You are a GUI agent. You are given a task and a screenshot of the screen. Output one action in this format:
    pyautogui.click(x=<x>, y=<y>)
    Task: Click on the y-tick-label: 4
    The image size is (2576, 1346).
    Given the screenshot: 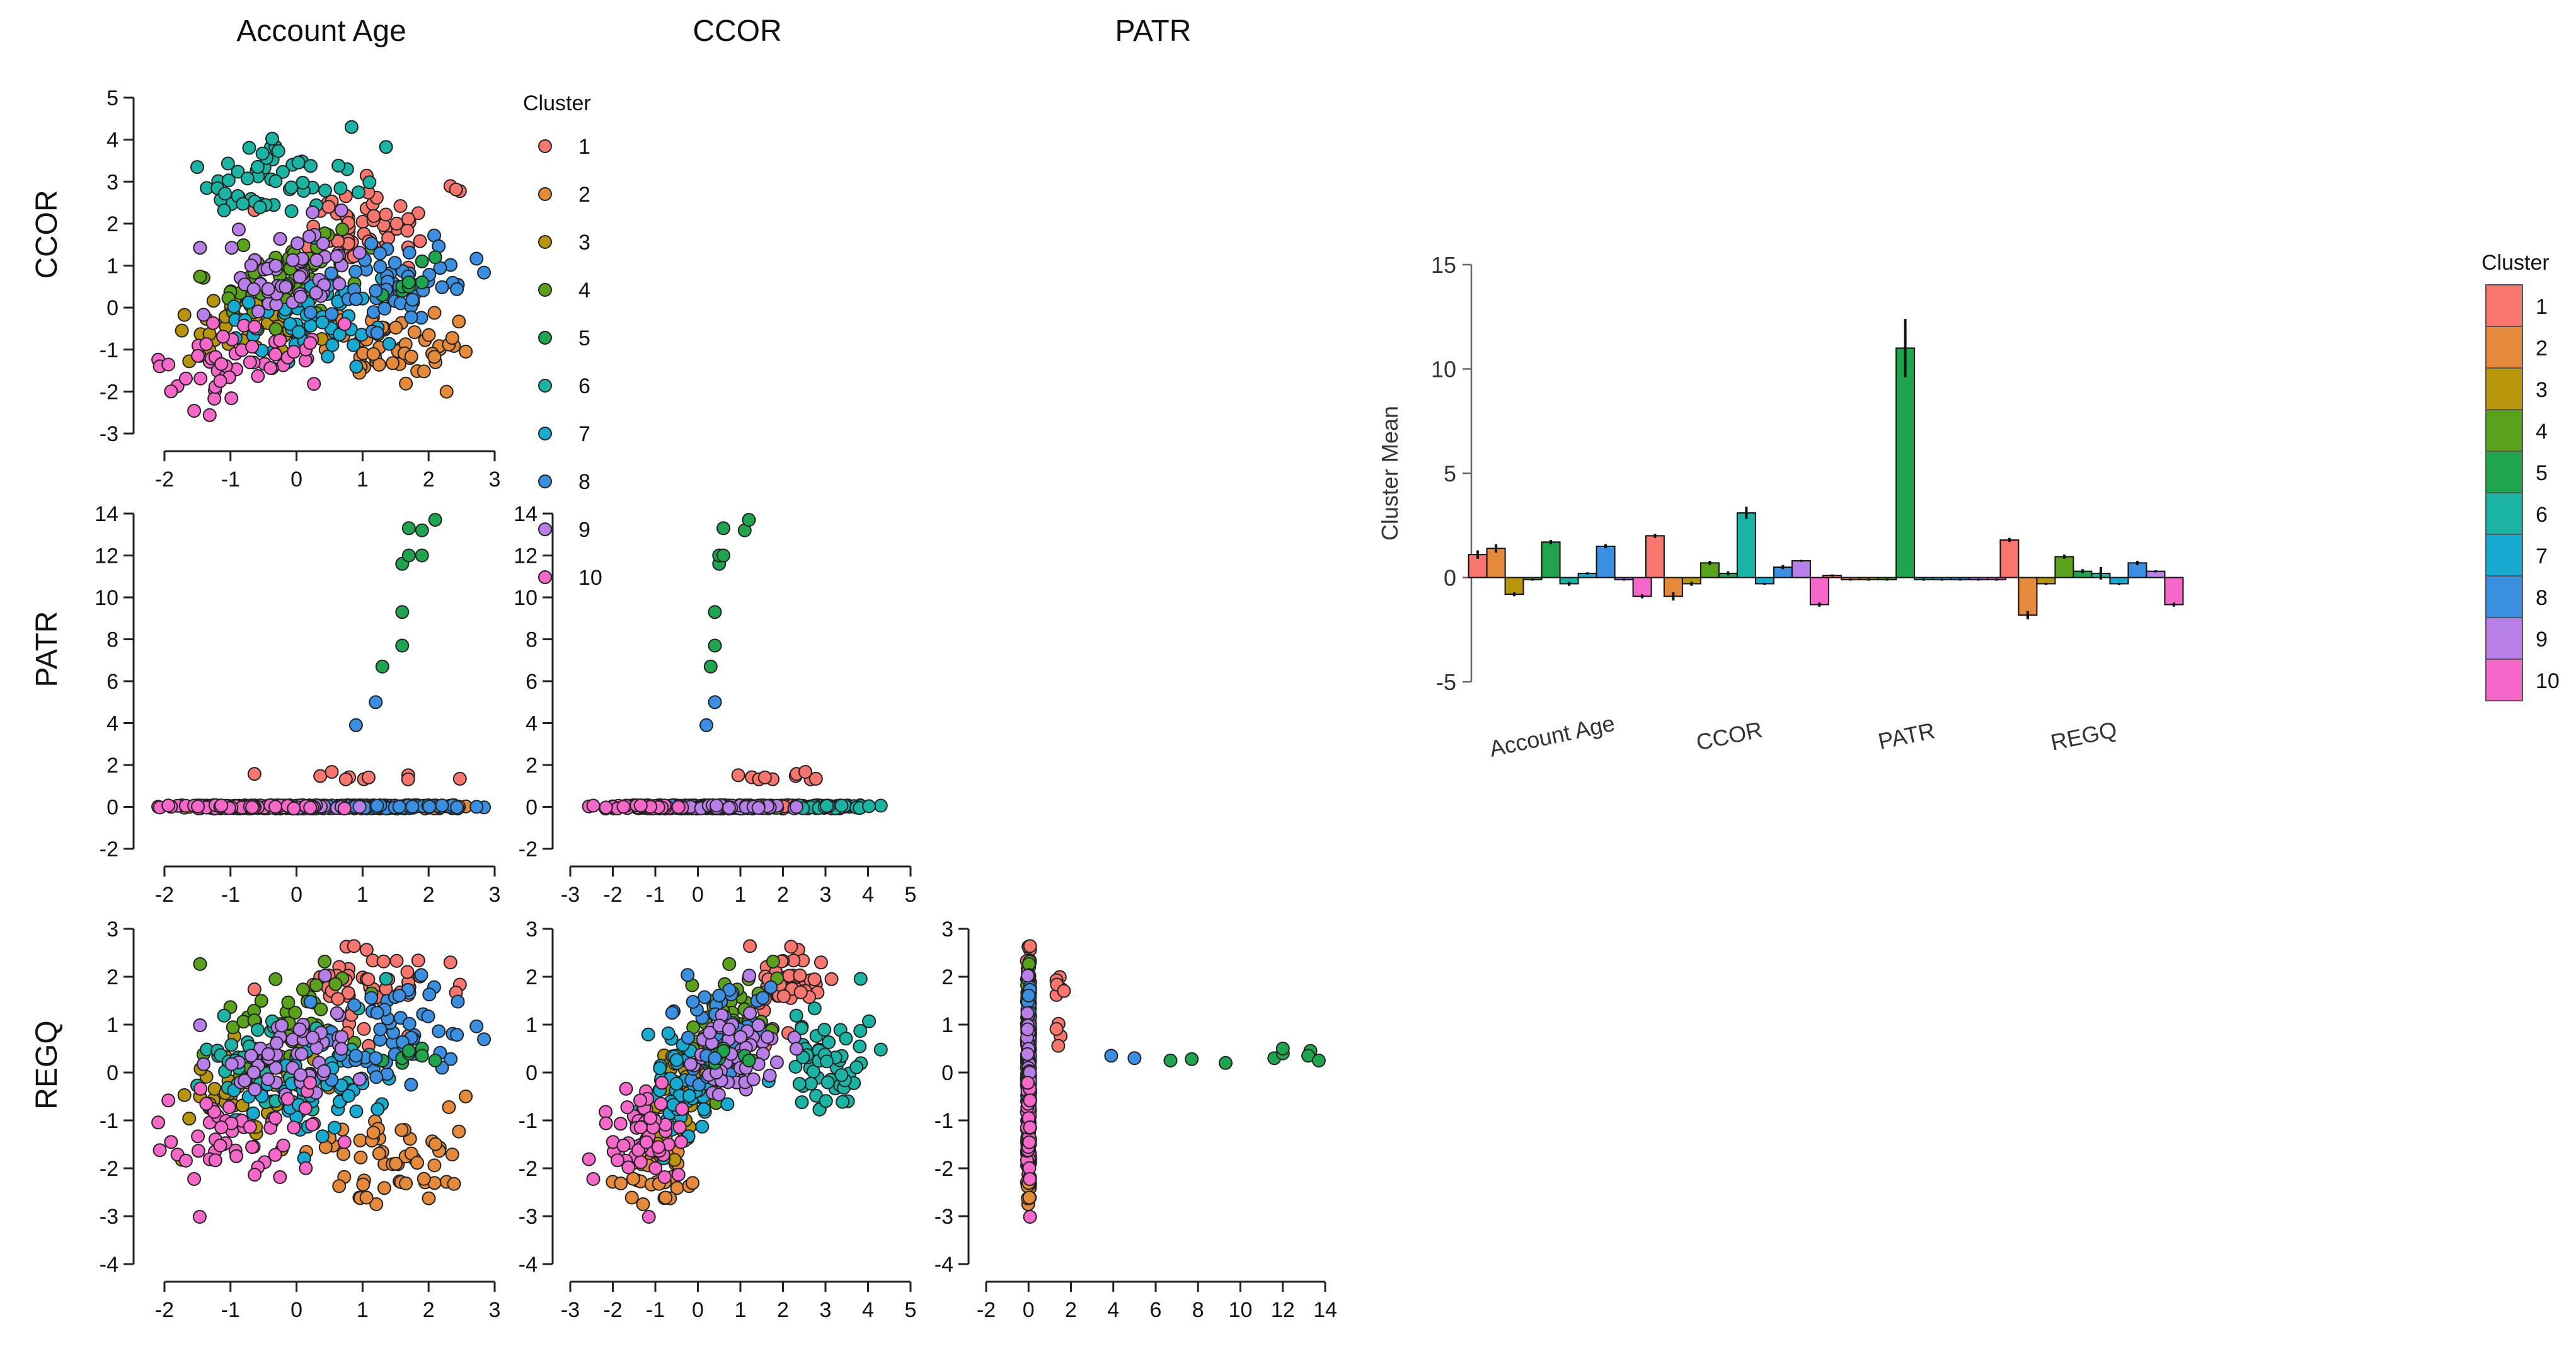 What is the action you would take?
    pyautogui.click(x=532, y=724)
    